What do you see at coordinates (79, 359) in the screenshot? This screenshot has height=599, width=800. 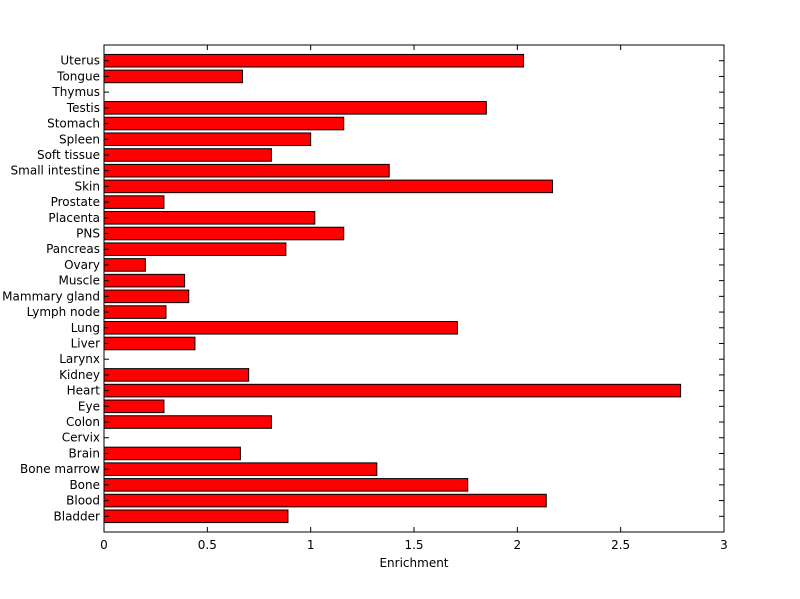 I see `y-tick-label: Larynx` at bounding box center [79, 359].